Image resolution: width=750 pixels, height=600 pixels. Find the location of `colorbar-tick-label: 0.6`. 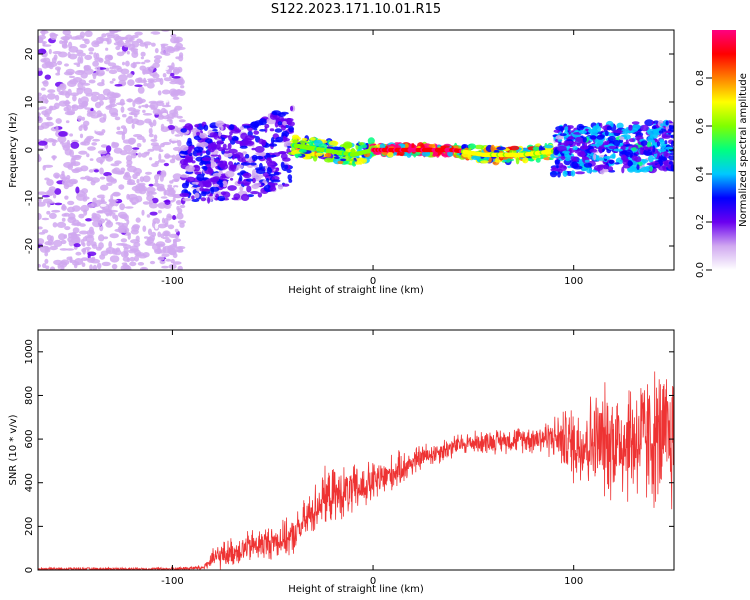

colorbar-tick-label: 0.6 is located at coordinates (700, 126).